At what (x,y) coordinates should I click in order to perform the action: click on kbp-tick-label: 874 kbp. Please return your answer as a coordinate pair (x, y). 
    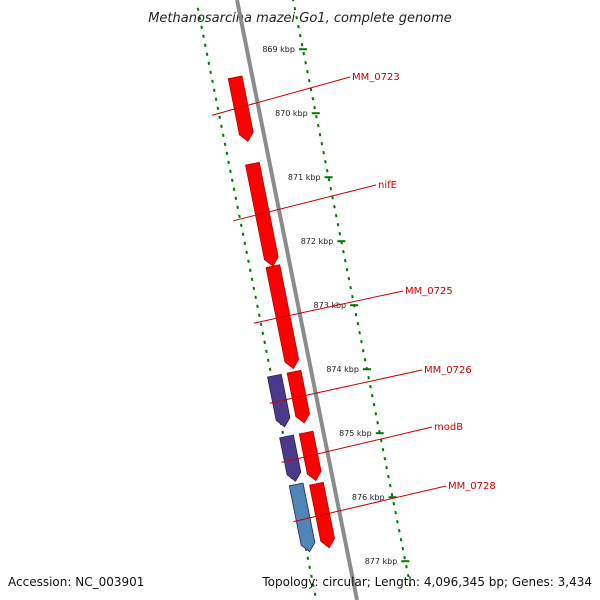
    Looking at the image, I should click on (342, 369).